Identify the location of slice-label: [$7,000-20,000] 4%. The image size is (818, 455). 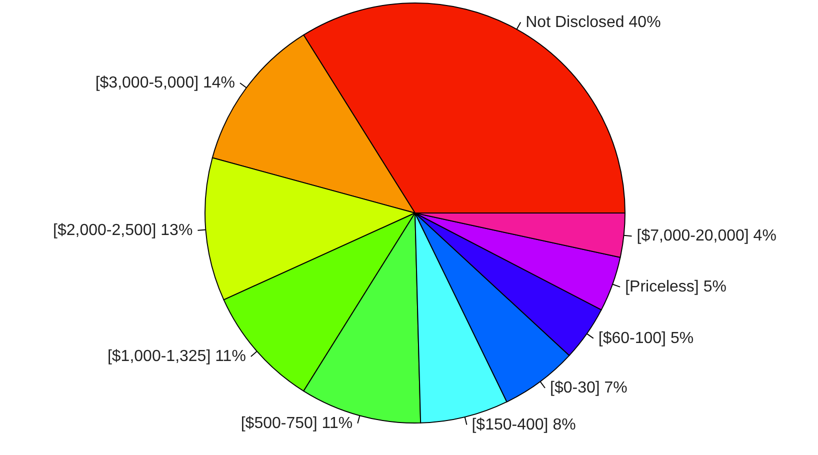
(706, 236).